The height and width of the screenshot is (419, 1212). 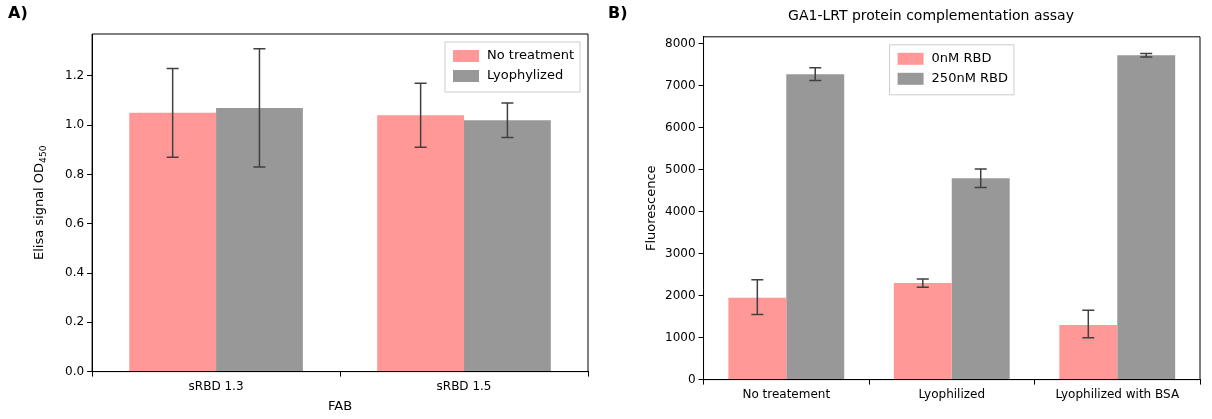 I want to click on y-tick-label: 5000, so click(x=680, y=168).